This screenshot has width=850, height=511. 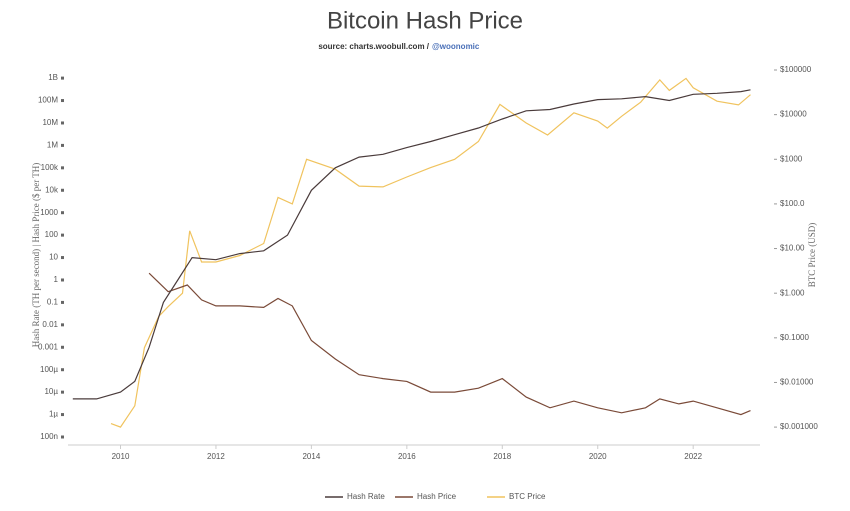 What do you see at coordinates (50, 122) in the screenshot?
I see `y-tick-label: 10M` at bounding box center [50, 122].